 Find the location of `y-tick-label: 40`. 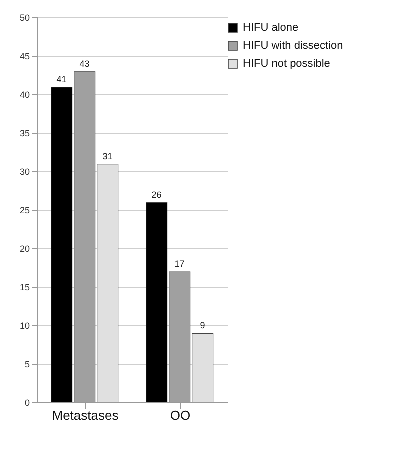

y-tick-label: 40 is located at coordinates (25, 95).